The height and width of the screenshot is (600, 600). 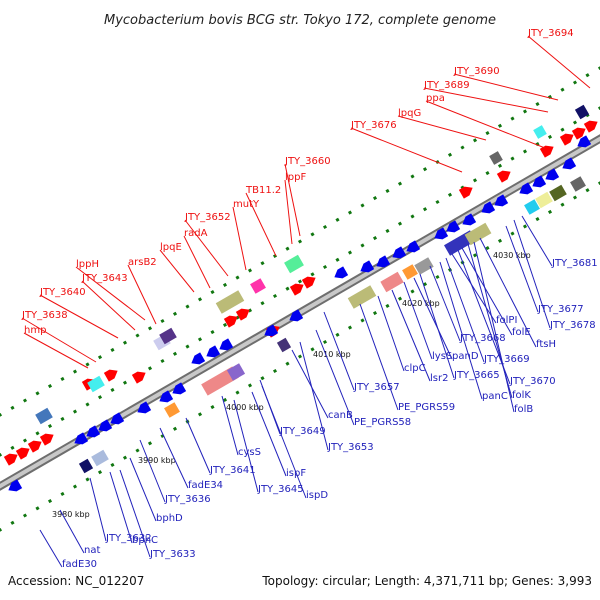 What do you see at coordinates (280, 489) in the screenshot?
I see `gene-label: JTY_3645` at bounding box center [280, 489].